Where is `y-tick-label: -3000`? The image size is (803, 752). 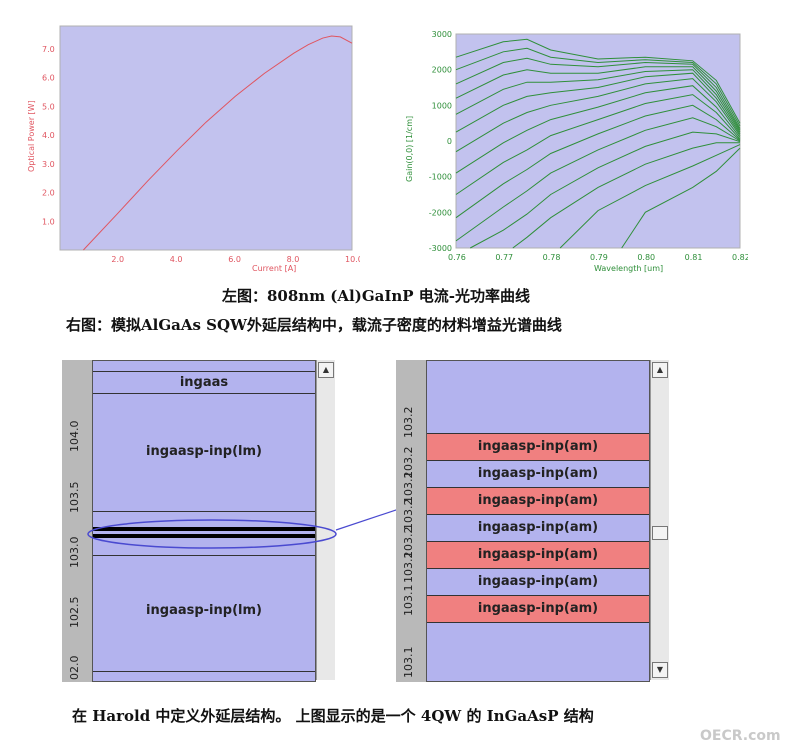
y-tick-label: -3000 is located at coordinates (440, 248).